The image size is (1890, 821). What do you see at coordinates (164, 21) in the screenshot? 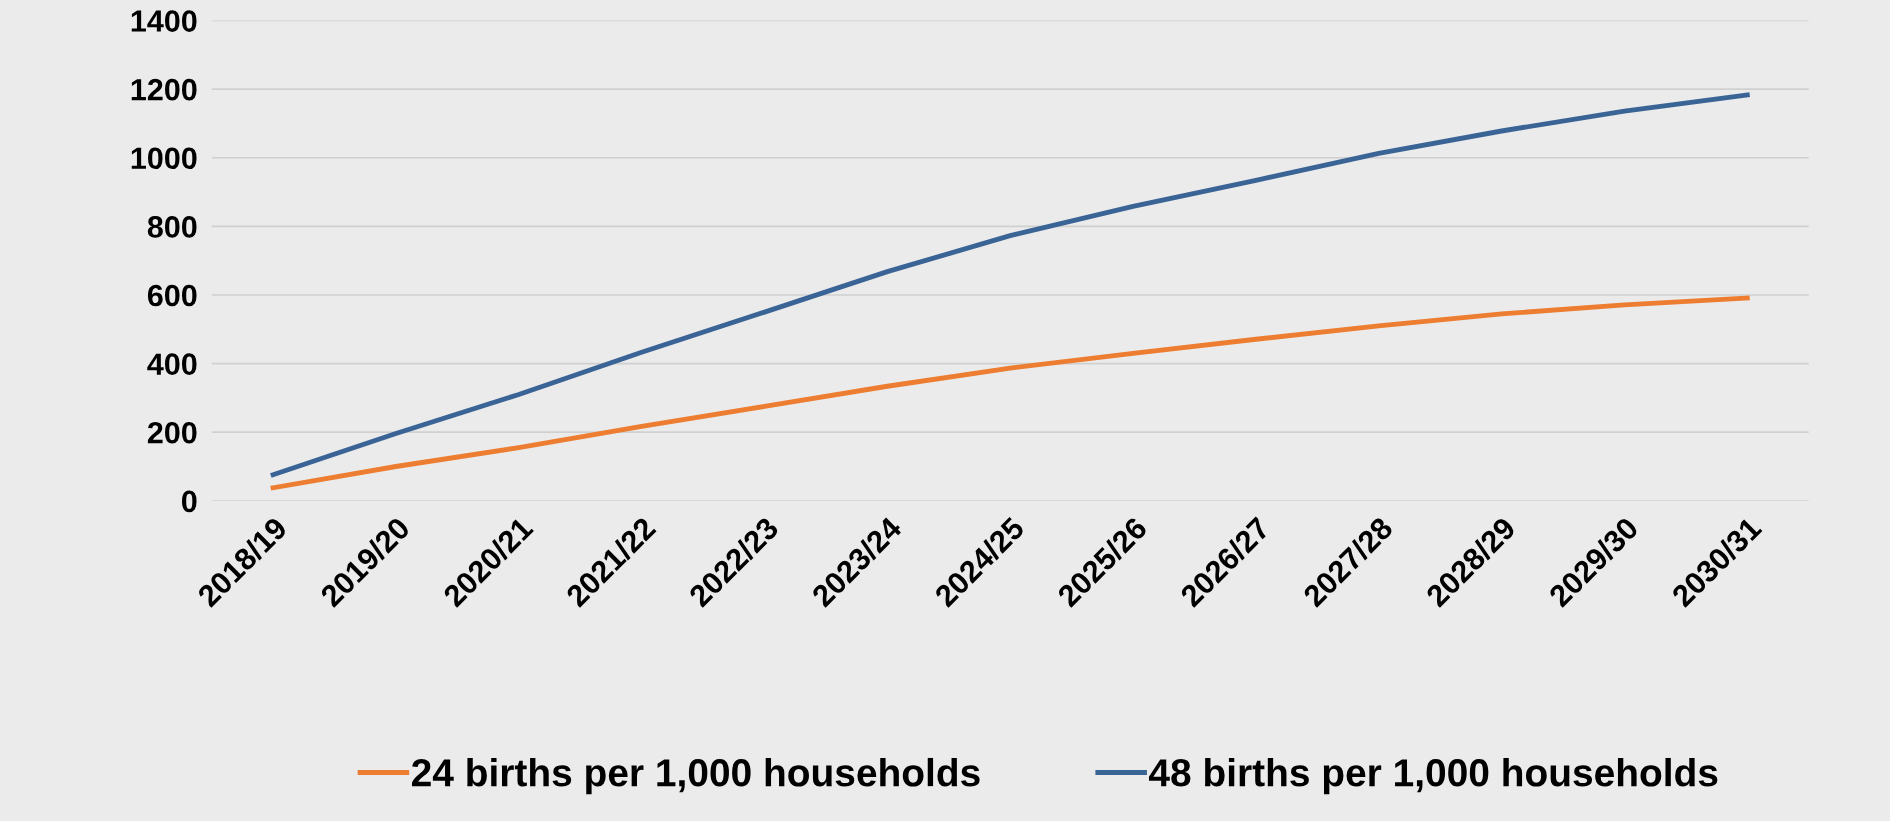
I see `y-tick-label: 1400` at bounding box center [164, 21].